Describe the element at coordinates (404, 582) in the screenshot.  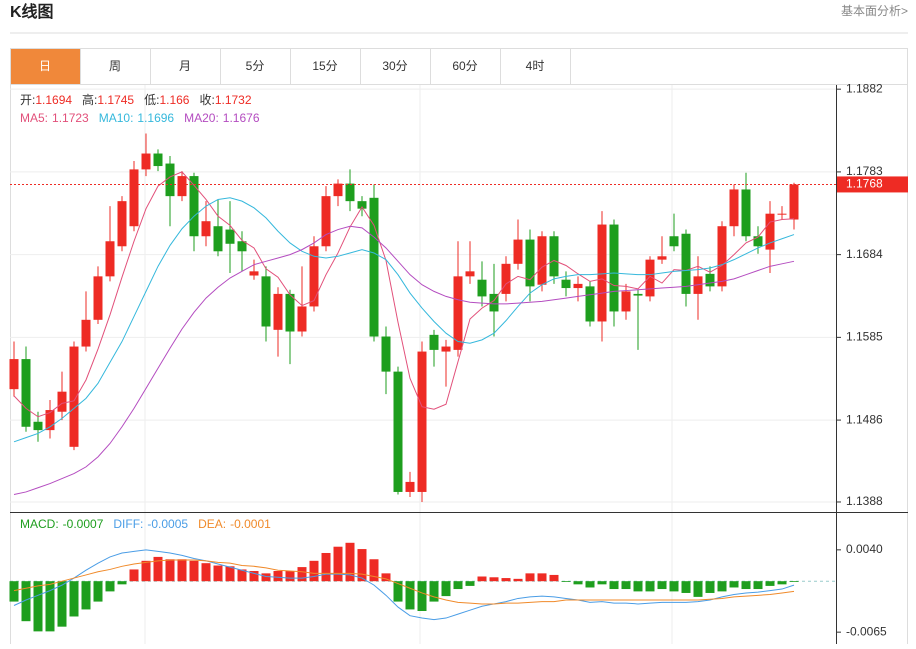
I see `macd-line` at that location.